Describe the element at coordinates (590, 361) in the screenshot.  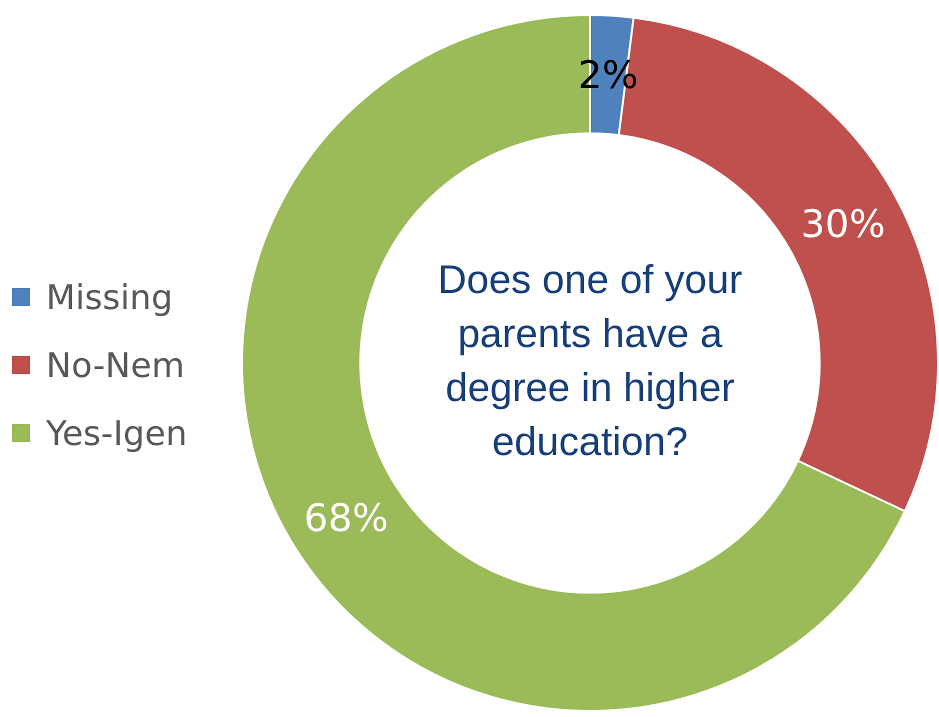
I see `text: Does one of your parents have a degree in higher education?` at that location.